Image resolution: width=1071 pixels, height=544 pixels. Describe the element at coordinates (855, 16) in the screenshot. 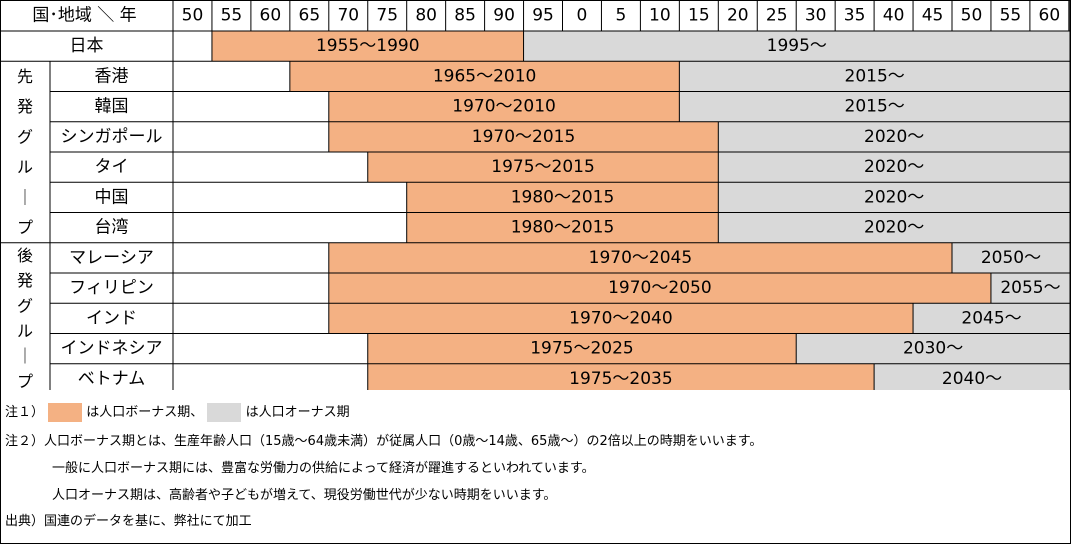

I see `year-header-17: 35` at that location.